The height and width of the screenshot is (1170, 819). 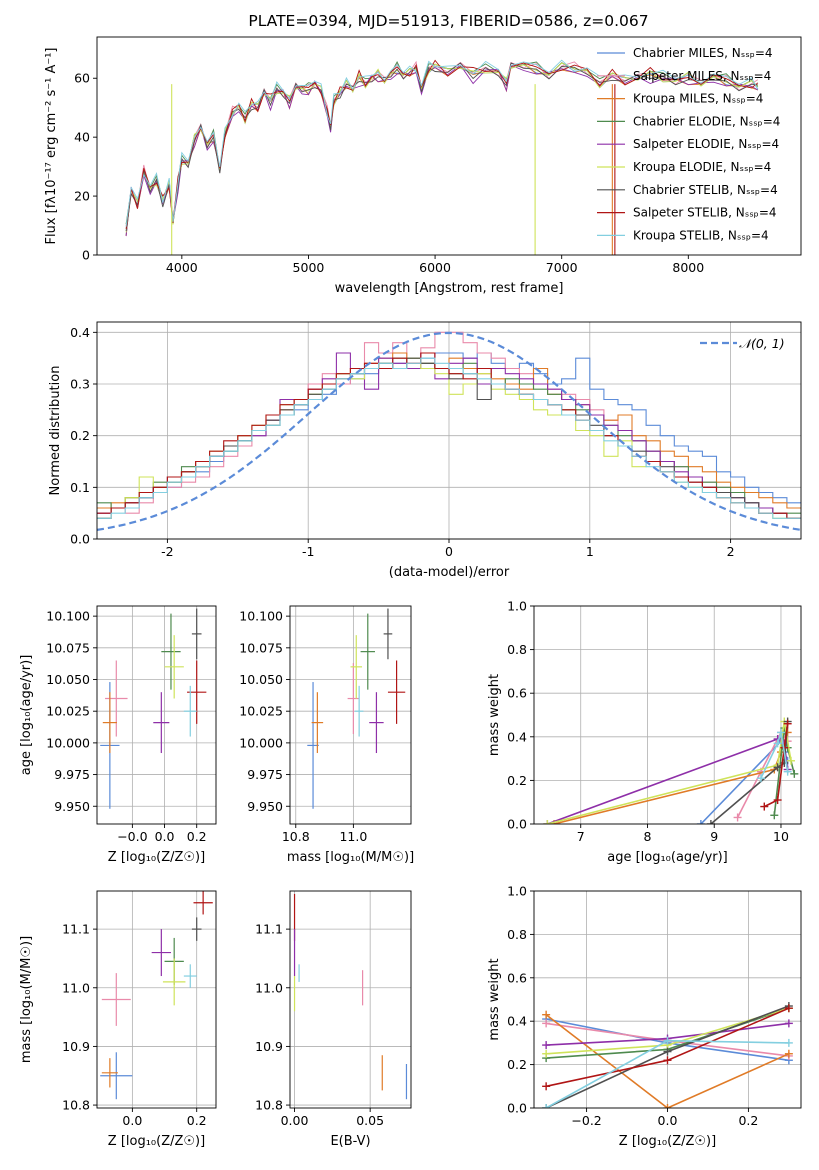 I want to click on mass-weight-vs-age-xtick-label: 7, so click(x=581, y=836).